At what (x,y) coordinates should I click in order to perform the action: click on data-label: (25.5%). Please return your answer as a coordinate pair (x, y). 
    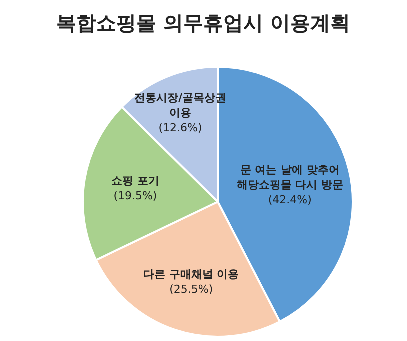
    Looking at the image, I should click on (192, 289).